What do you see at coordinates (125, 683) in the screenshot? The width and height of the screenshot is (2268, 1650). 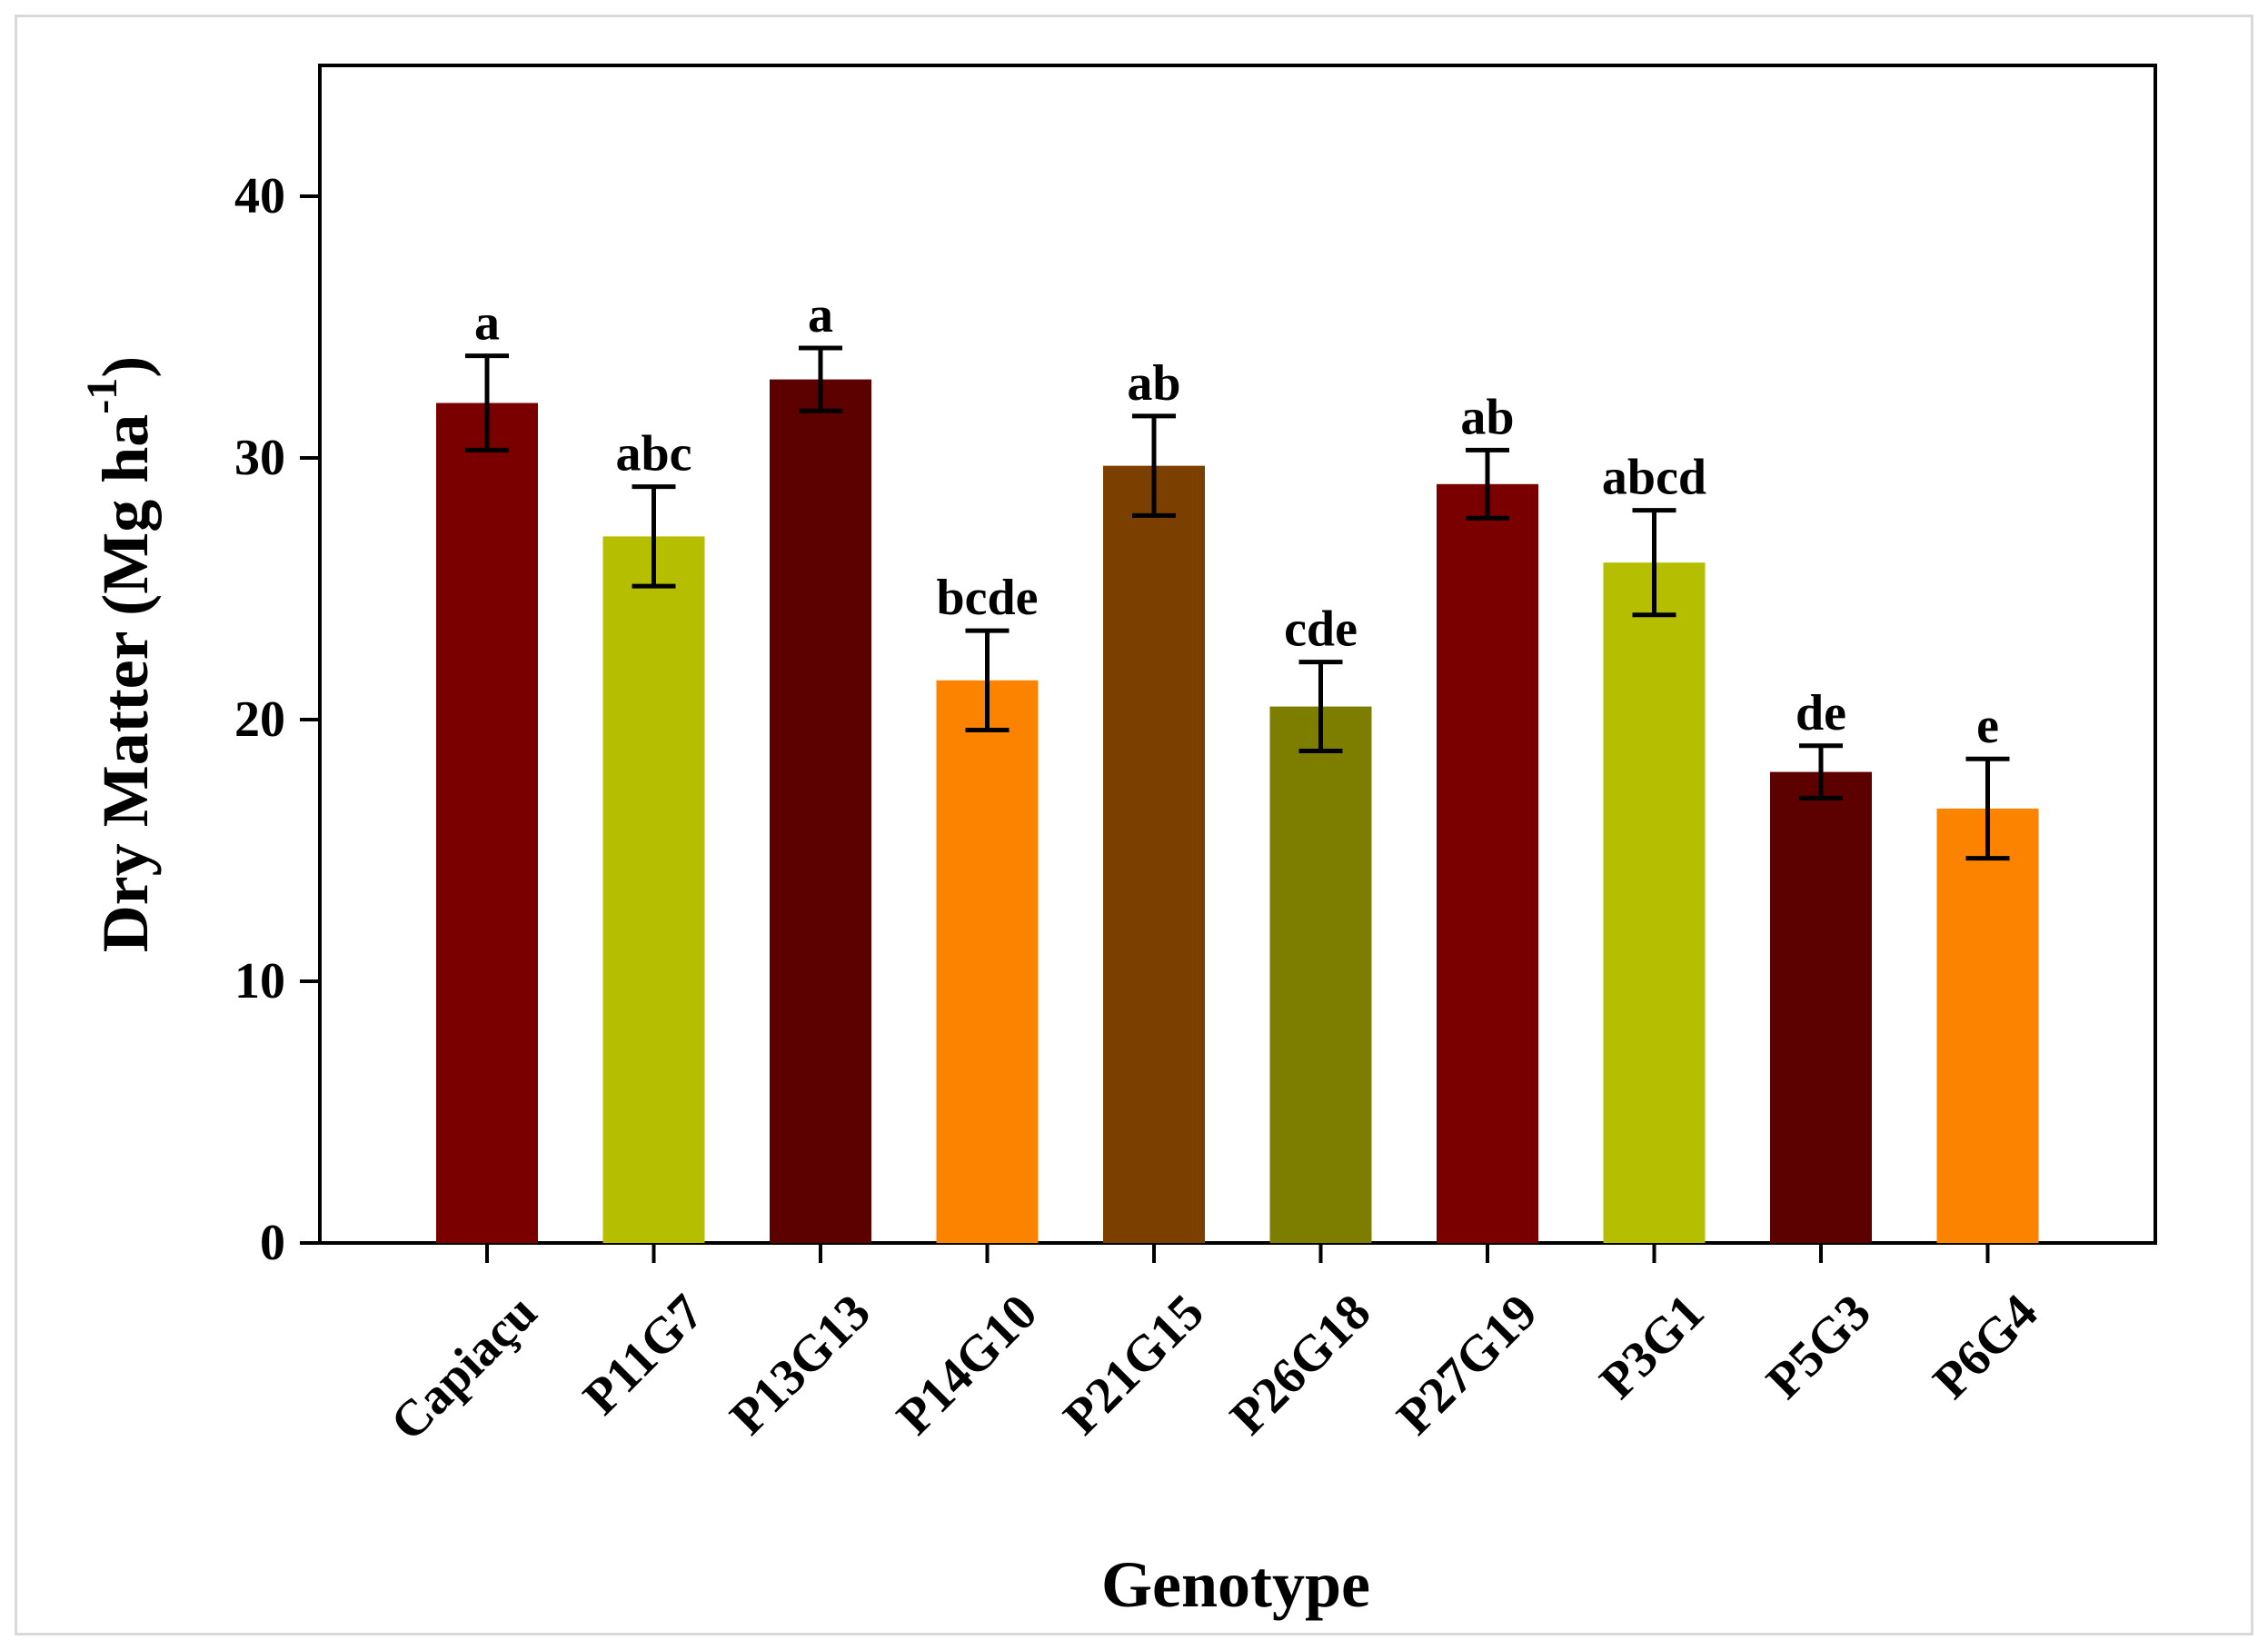 I see `y-axis-title-text: Dry Matter (Mg ha` at bounding box center [125, 683].